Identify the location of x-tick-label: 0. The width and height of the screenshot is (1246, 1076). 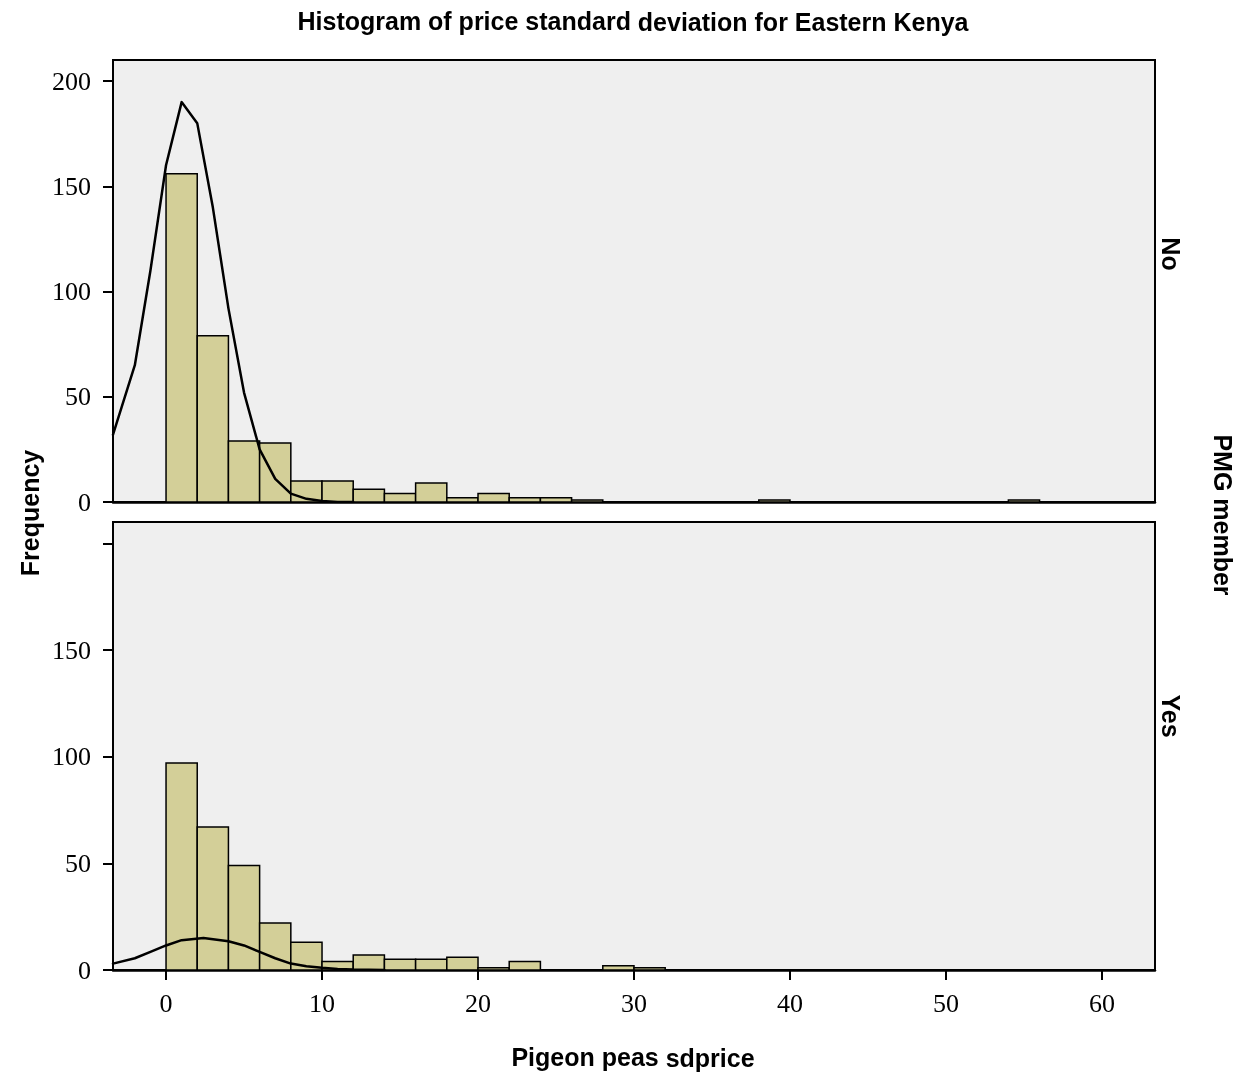
(166, 1003).